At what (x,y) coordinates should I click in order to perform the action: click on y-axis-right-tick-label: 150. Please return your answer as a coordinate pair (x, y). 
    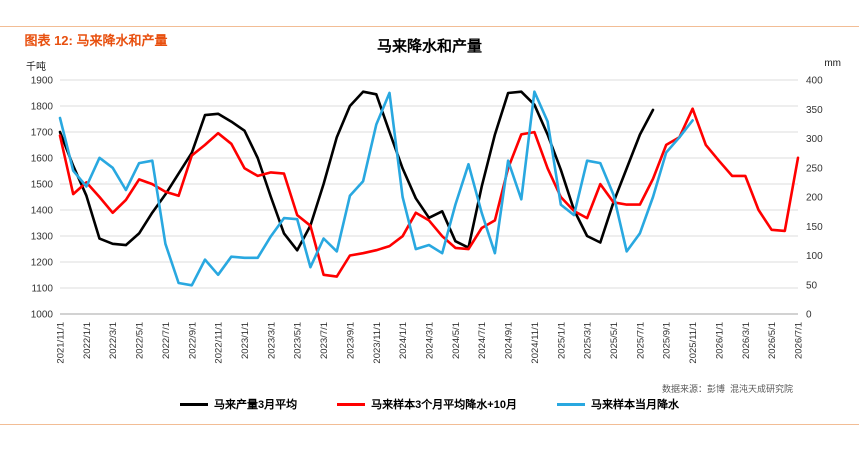
    Looking at the image, I should click on (814, 227).